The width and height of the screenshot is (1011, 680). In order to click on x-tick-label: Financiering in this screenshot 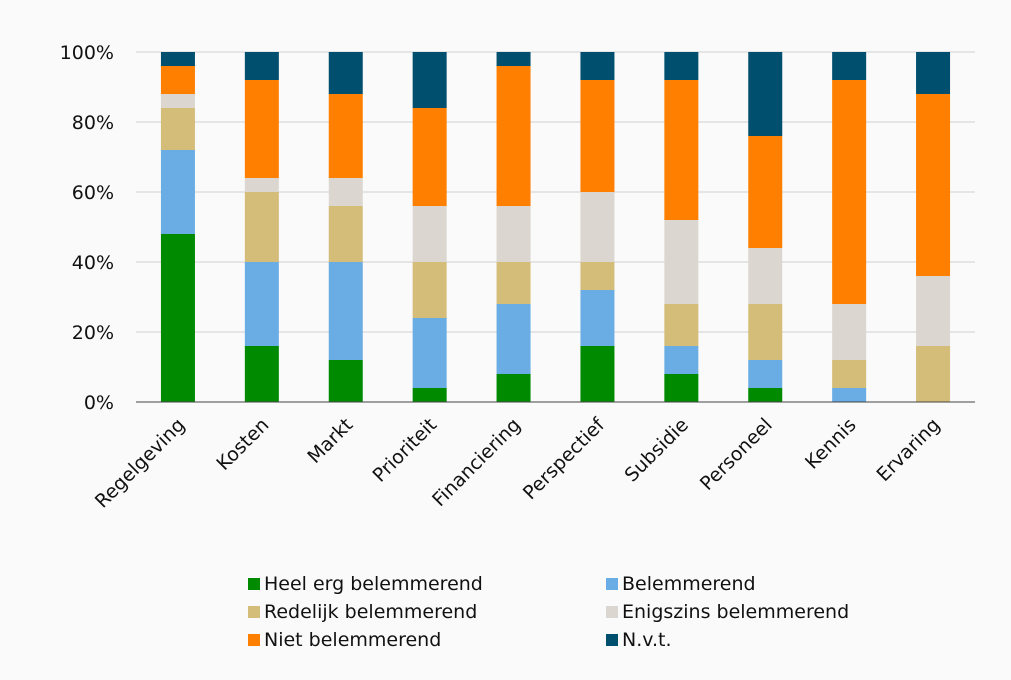, I will do `click(476, 462)`.